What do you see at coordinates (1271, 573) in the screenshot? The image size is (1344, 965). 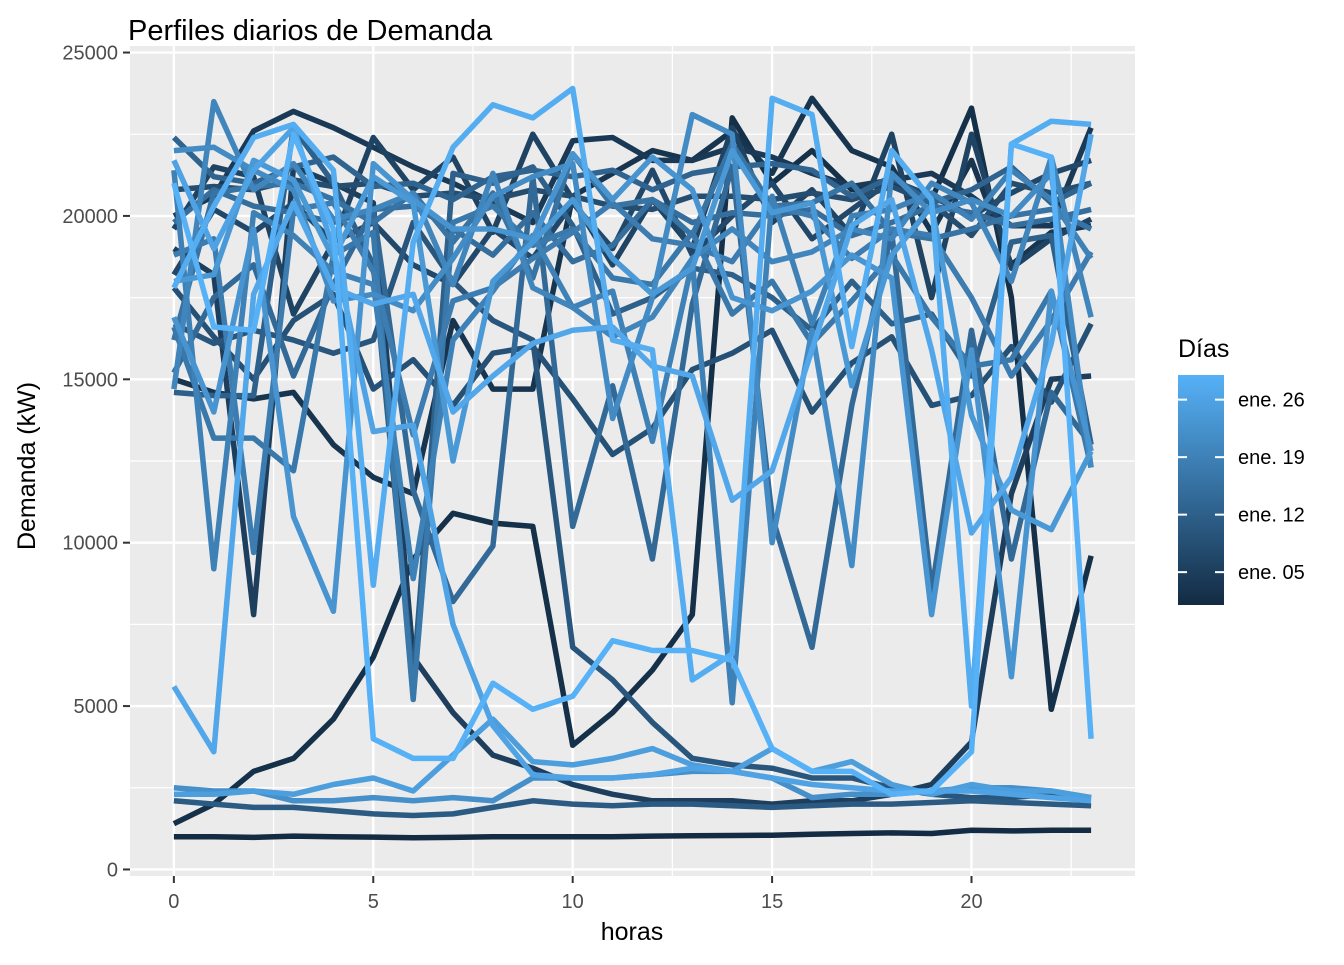 I see `legend-label: ene. 05` at bounding box center [1271, 573].